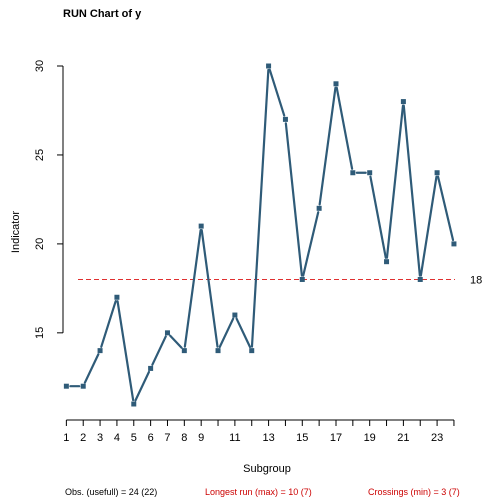  Describe the element at coordinates (40, 66) in the screenshot. I see `y-tick-label: 30` at that location.